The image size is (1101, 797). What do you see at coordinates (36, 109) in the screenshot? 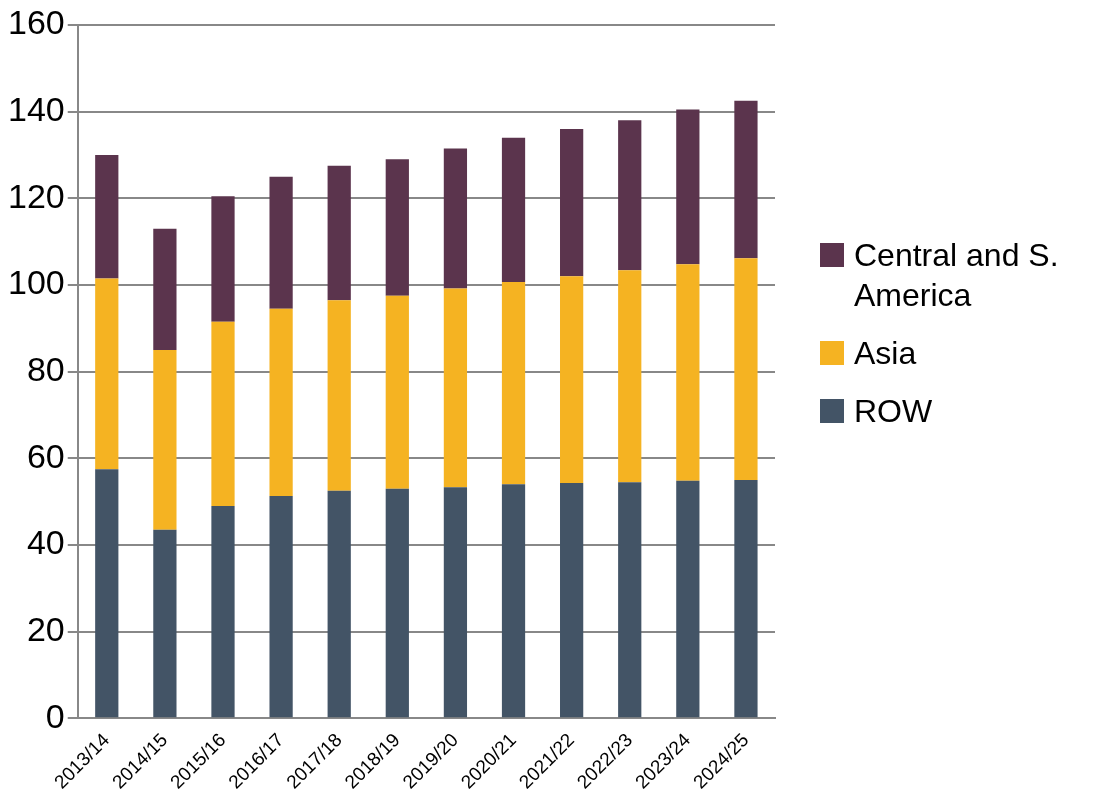
I see `y-tick-label: 140` at bounding box center [36, 109].